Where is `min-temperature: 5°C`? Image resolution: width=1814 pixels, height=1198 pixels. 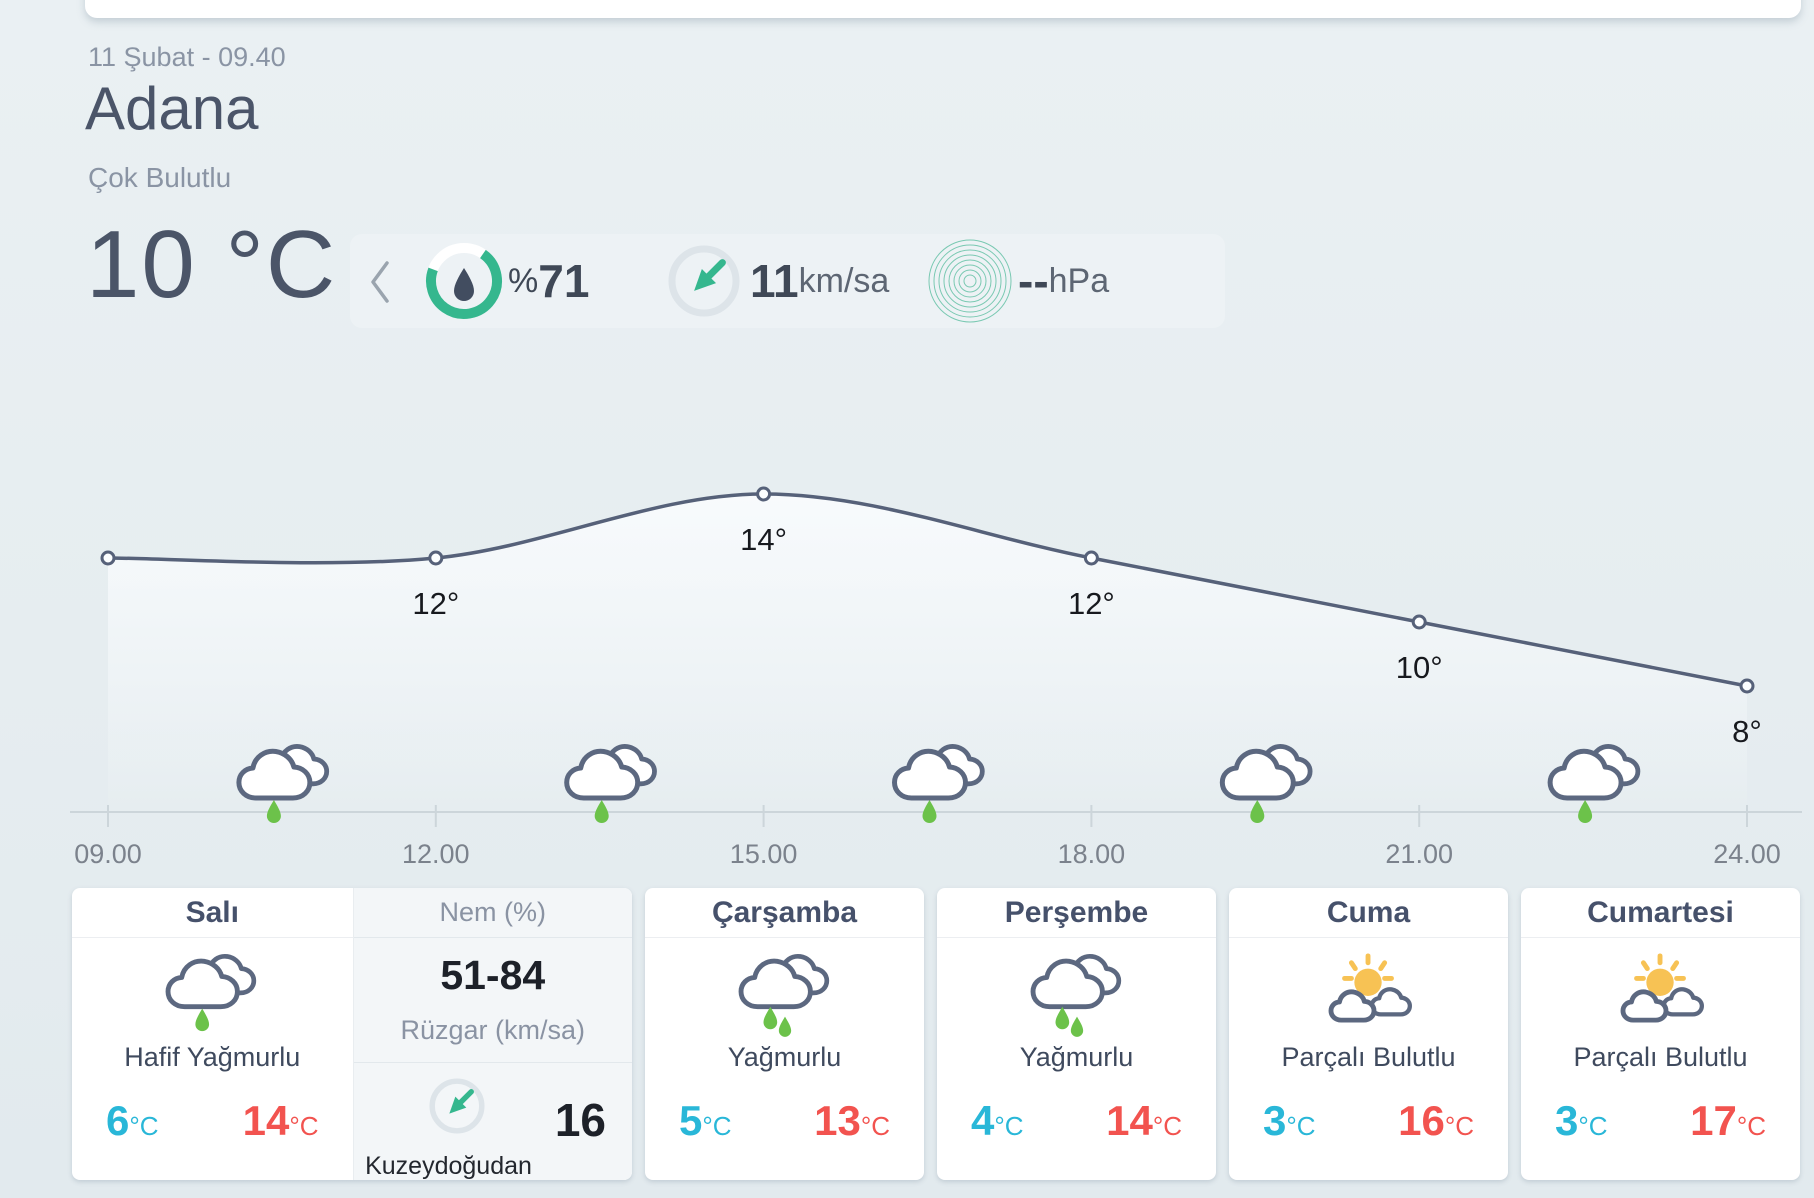
min-temperature: 5°C is located at coordinates (705, 1120).